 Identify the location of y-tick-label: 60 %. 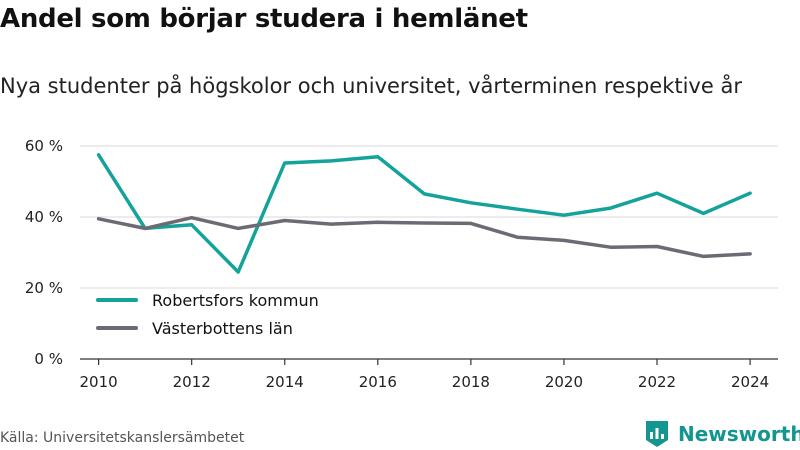
(44, 146).